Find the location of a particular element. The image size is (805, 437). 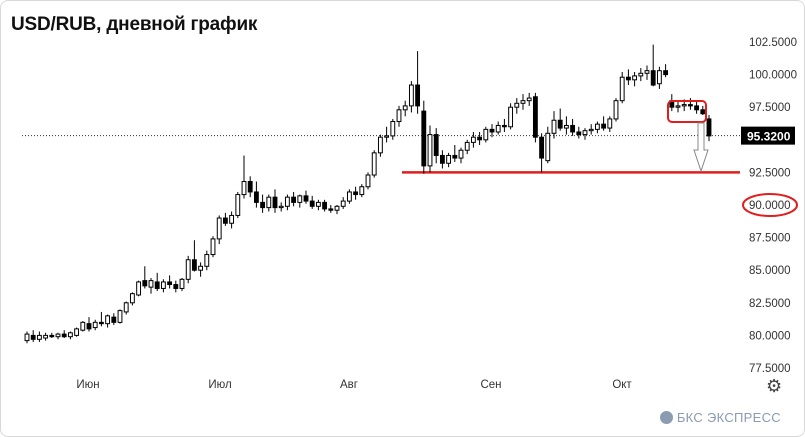

x-tick-label: Июл is located at coordinates (219, 385).